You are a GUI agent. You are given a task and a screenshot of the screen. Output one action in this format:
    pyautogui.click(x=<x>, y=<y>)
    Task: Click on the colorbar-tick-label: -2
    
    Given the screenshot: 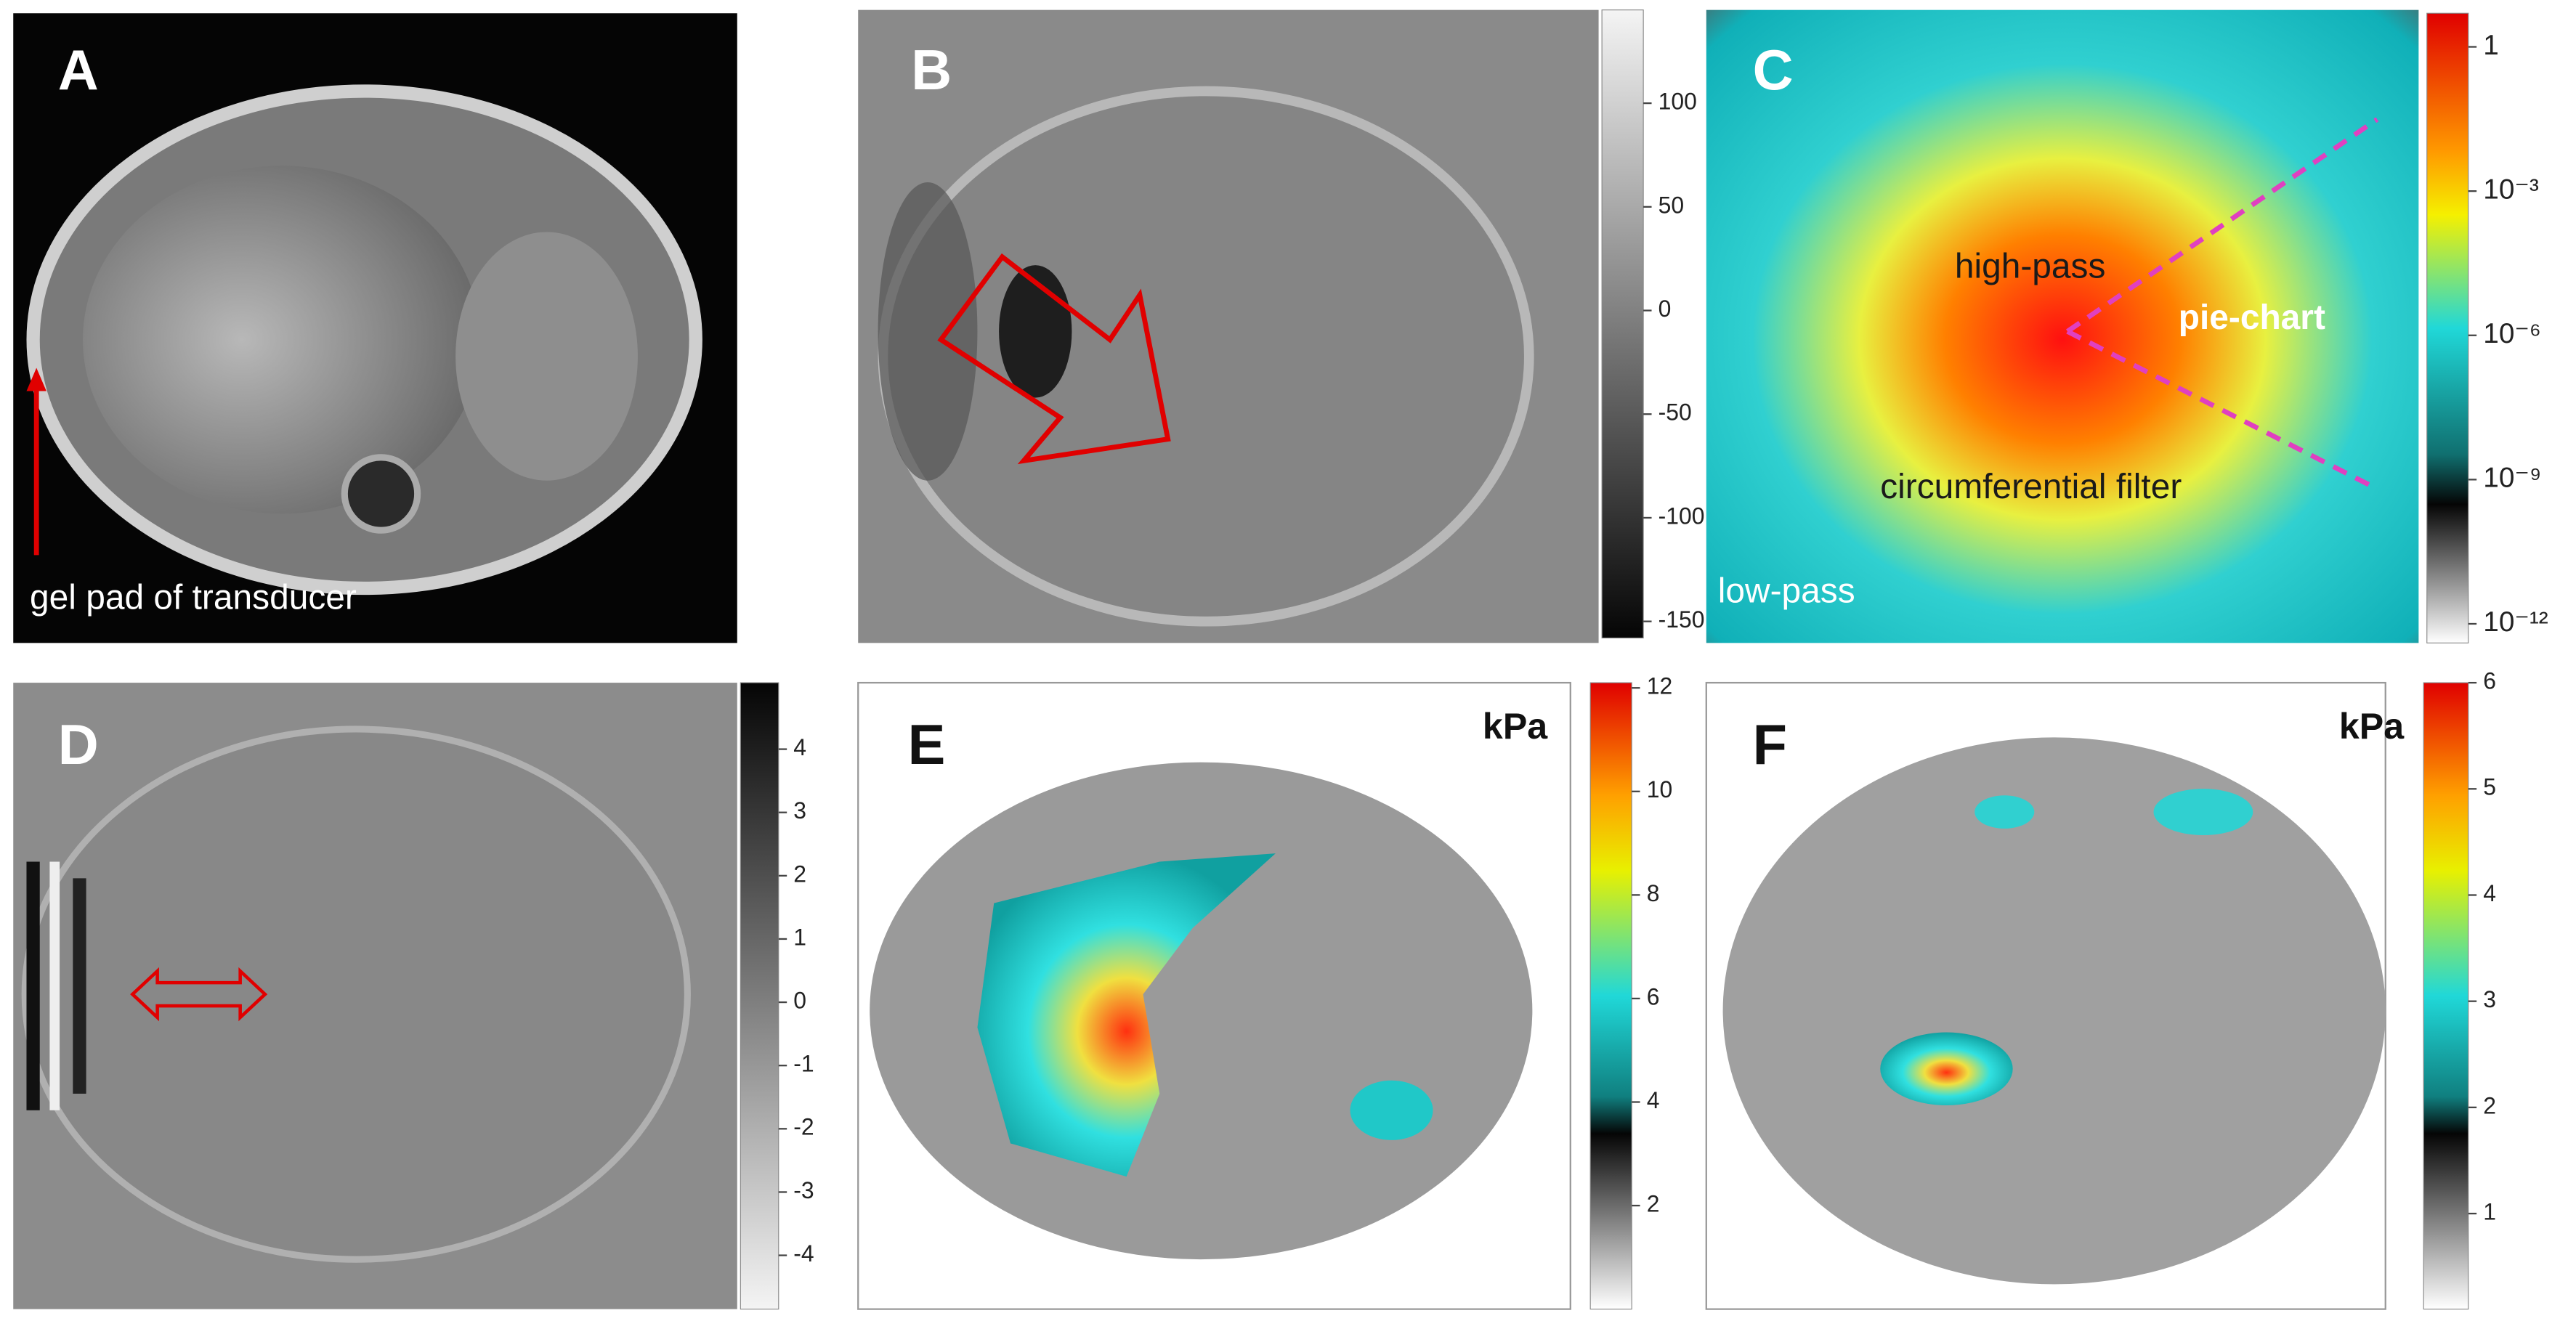 What is the action you would take?
    pyautogui.click(x=803, y=1127)
    